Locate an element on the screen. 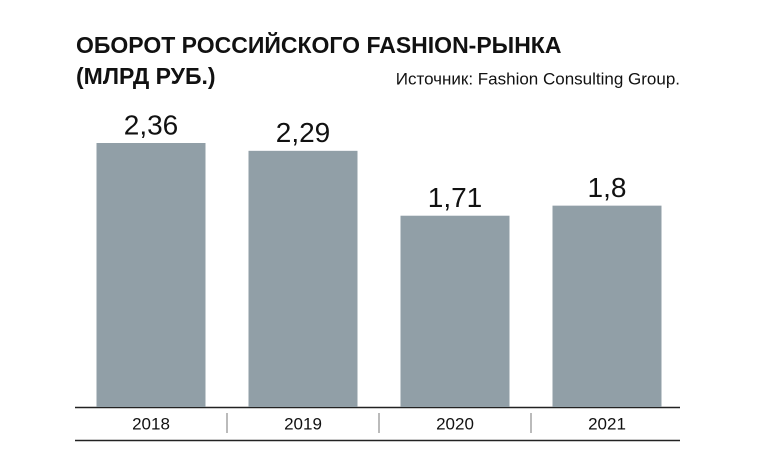 The width and height of the screenshot is (766, 472). source: Источник: Fashion Consulting Group. is located at coordinates (538, 78).